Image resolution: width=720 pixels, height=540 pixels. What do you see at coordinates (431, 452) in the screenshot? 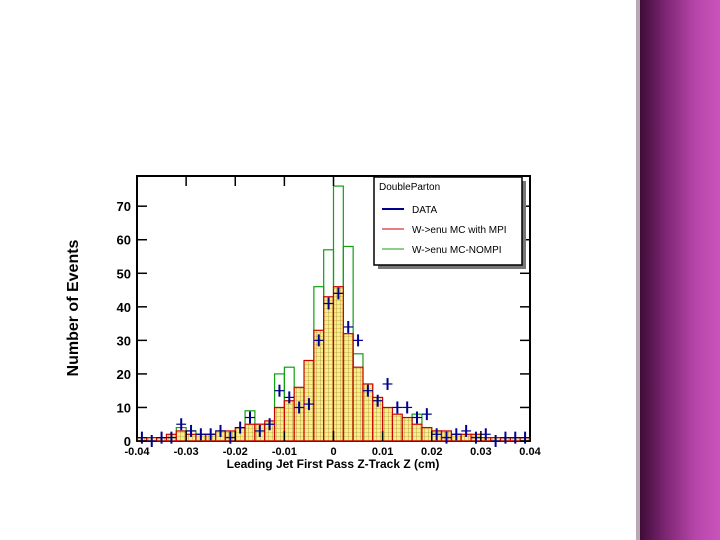
I see `x-tick-label: 0.02` at bounding box center [431, 452].